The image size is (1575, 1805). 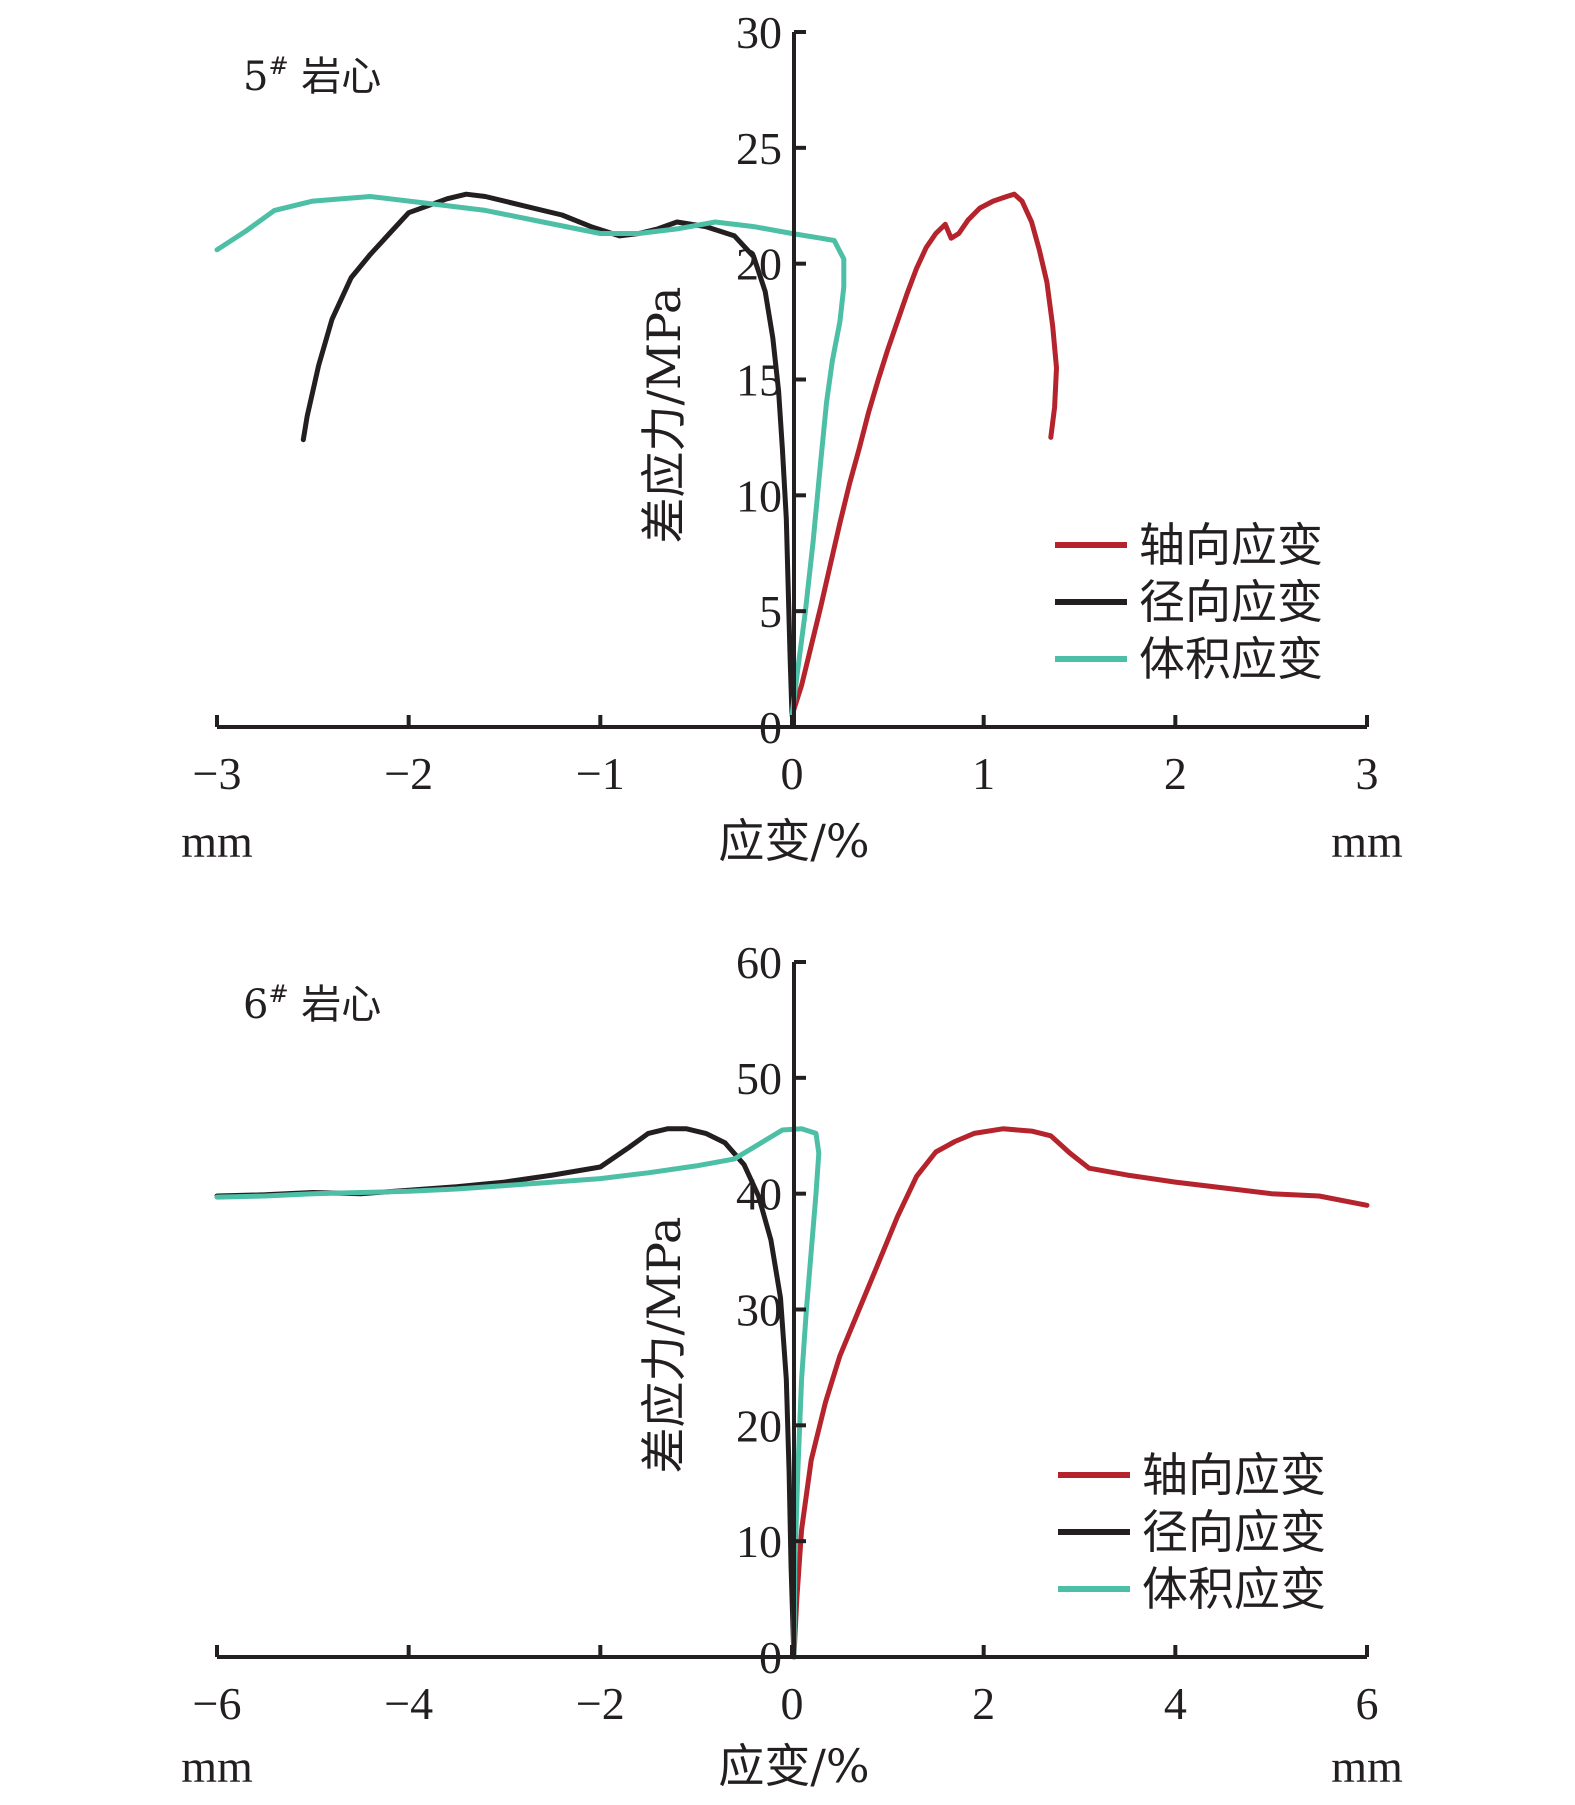 I want to click on x-tick-label: −6, so click(x=217, y=1703).